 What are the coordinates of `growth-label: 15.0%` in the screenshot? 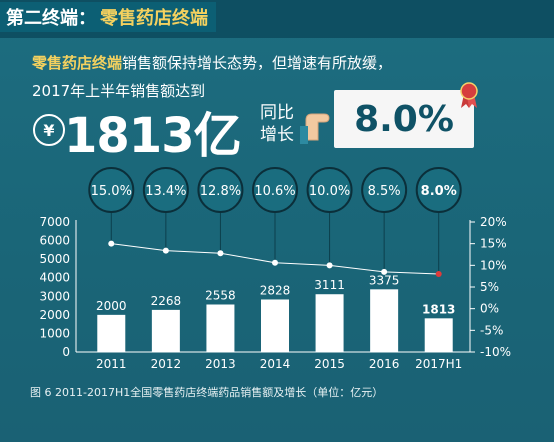 It's located at (111, 191).